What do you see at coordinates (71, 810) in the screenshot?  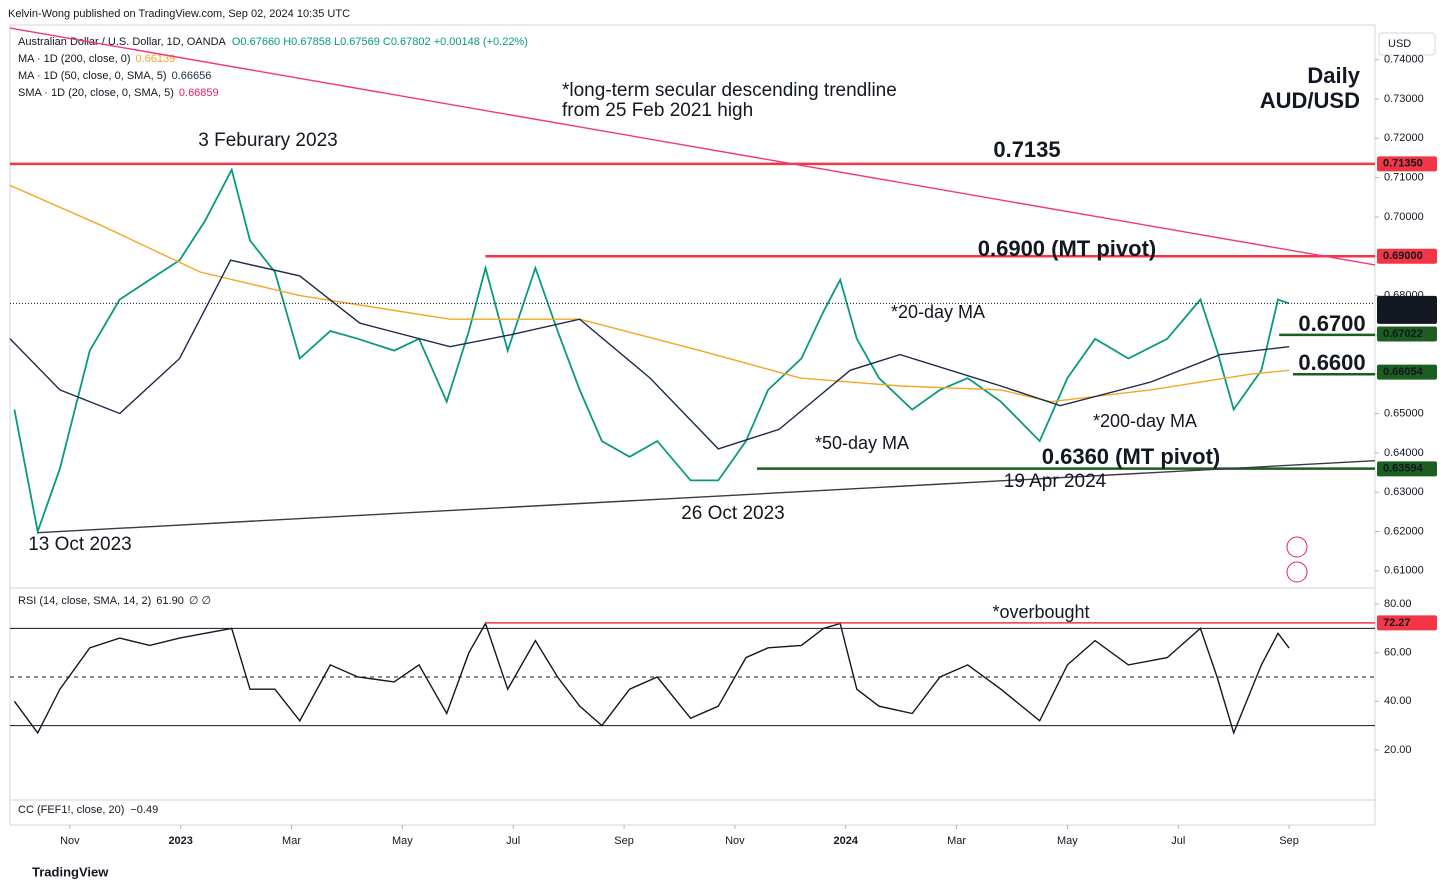 I see `cc-name: CC (FEF1!, close, 20)` at bounding box center [71, 810].